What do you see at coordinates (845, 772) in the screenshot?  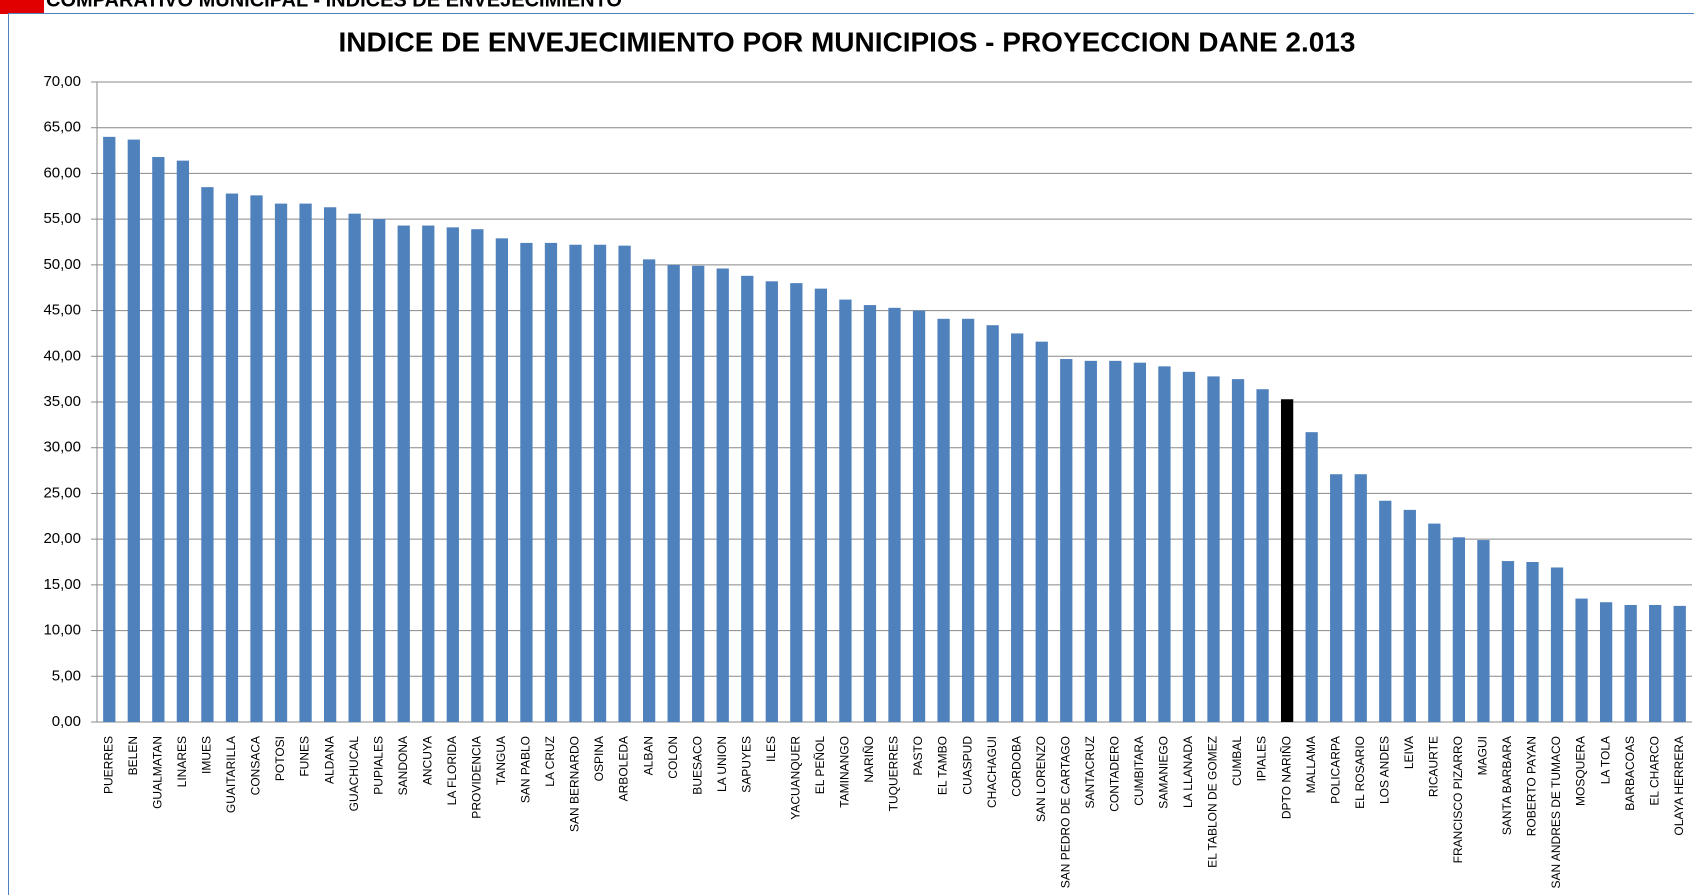 I see `x-tick-label: TAMINANGO` at bounding box center [845, 772].